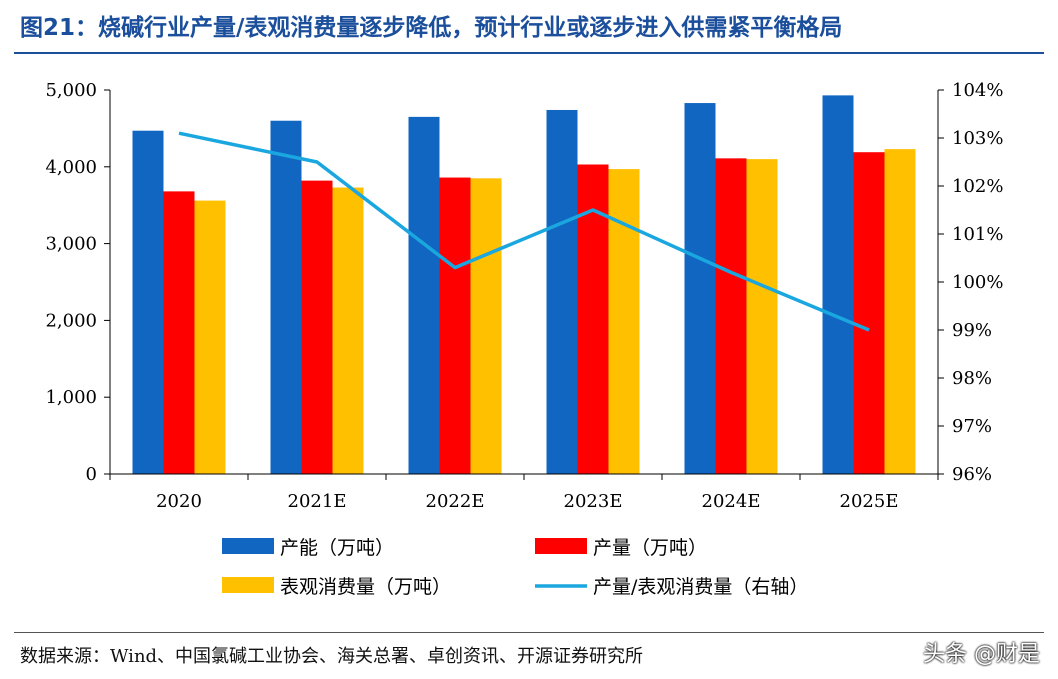 This screenshot has width=1058, height=679. I want to click on x-tick-label: 2020, so click(179, 501).